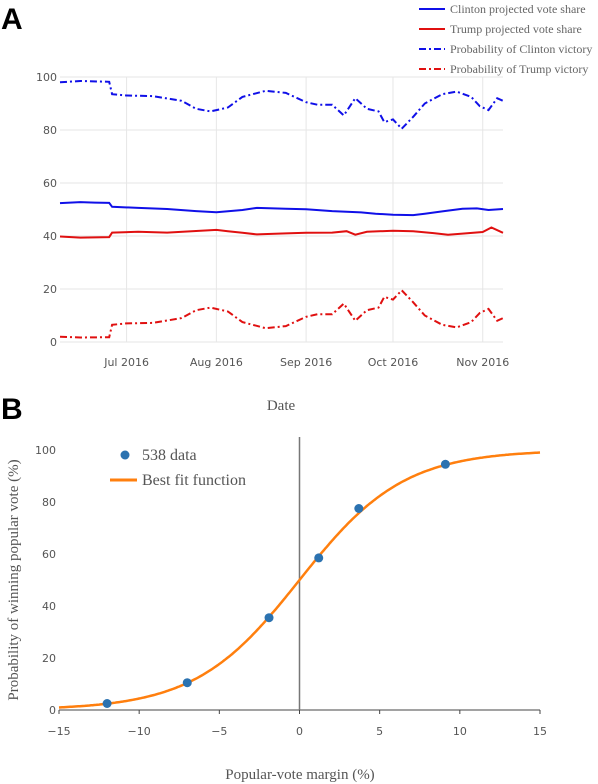 Image resolution: width=598 pixels, height=784 pixels. I want to click on panel-b-y-tick-label: 80, so click(49, 502).